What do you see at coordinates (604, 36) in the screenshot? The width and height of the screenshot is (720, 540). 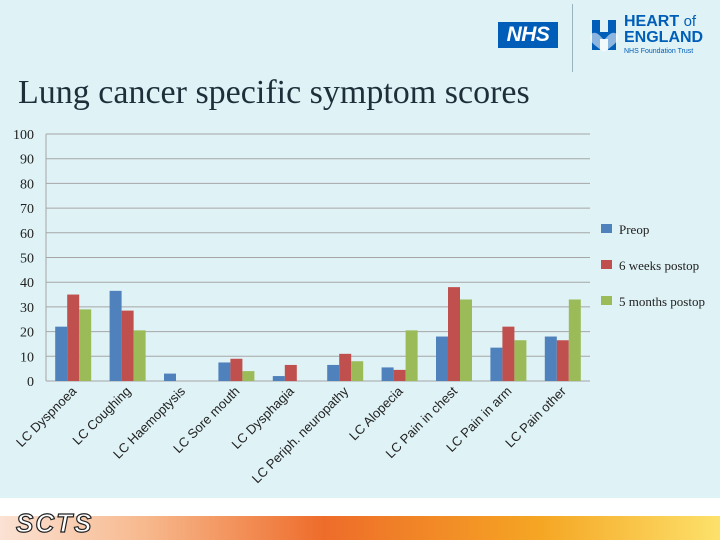 I see `heart-of-england-mark-icon` at bounding box center [604, 36].